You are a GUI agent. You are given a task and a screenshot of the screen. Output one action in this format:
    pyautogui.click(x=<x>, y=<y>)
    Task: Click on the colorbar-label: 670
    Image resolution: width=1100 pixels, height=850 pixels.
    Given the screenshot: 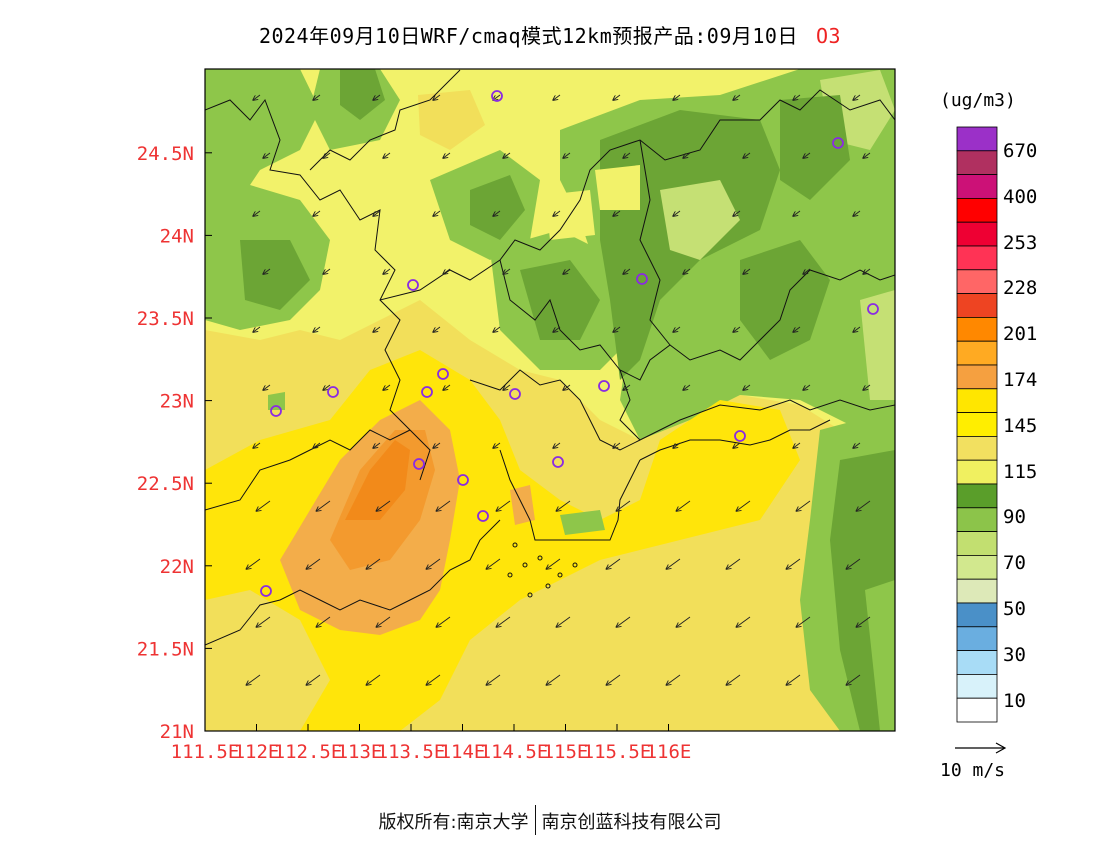 What is the action you would take?
    pyautogui.click(x=1020, y=151)
    